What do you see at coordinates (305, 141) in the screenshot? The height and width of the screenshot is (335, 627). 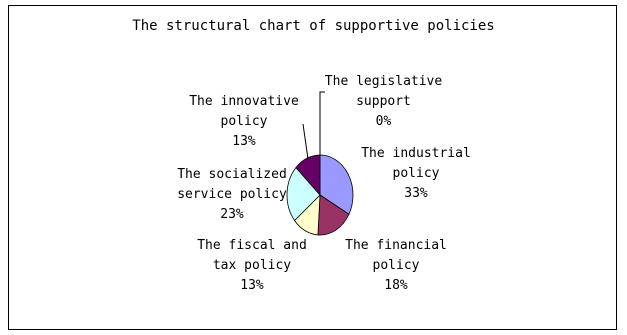 I see `leader-line-innovative-policy` at bounding box center [305, 141].